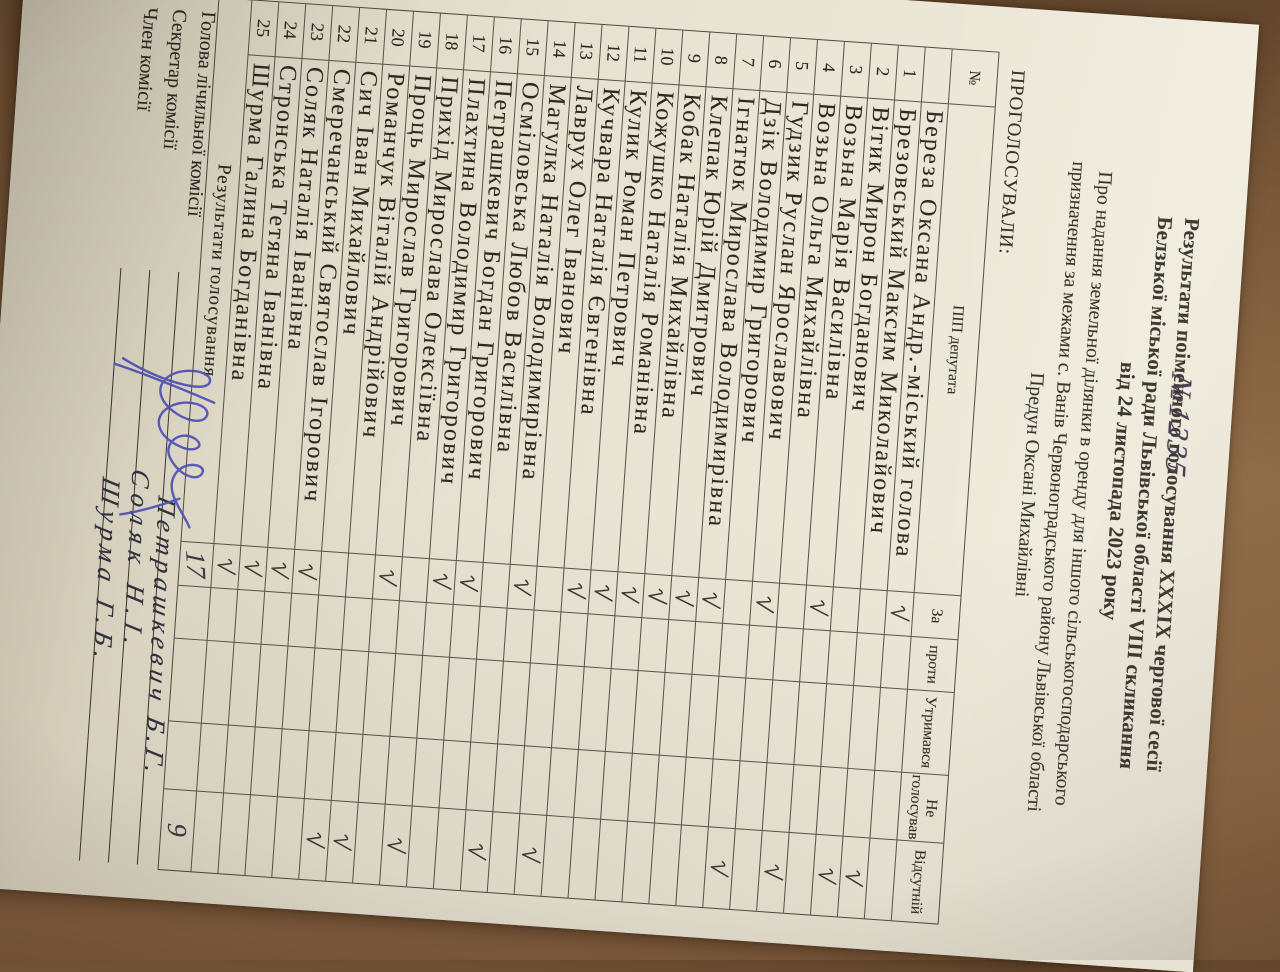 This screenshot has height=972, width=1280. I want to click on table-row: 23 Соляк Наталія Іванівна, so click(288, 440).